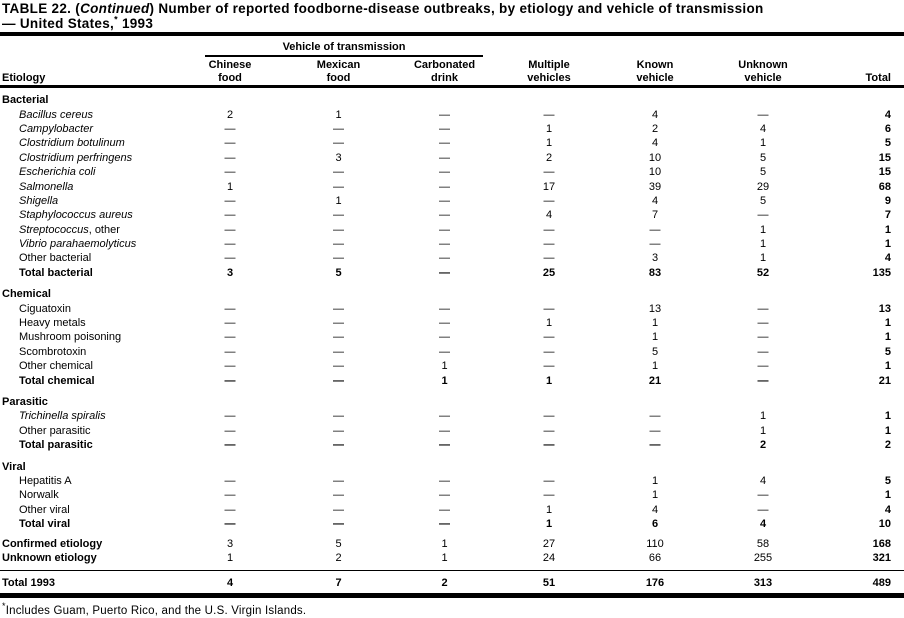  What do you see at coordinates (887, 200) in the screenshot?
I see `cell-value: 9` at bounding box center [887, 200].